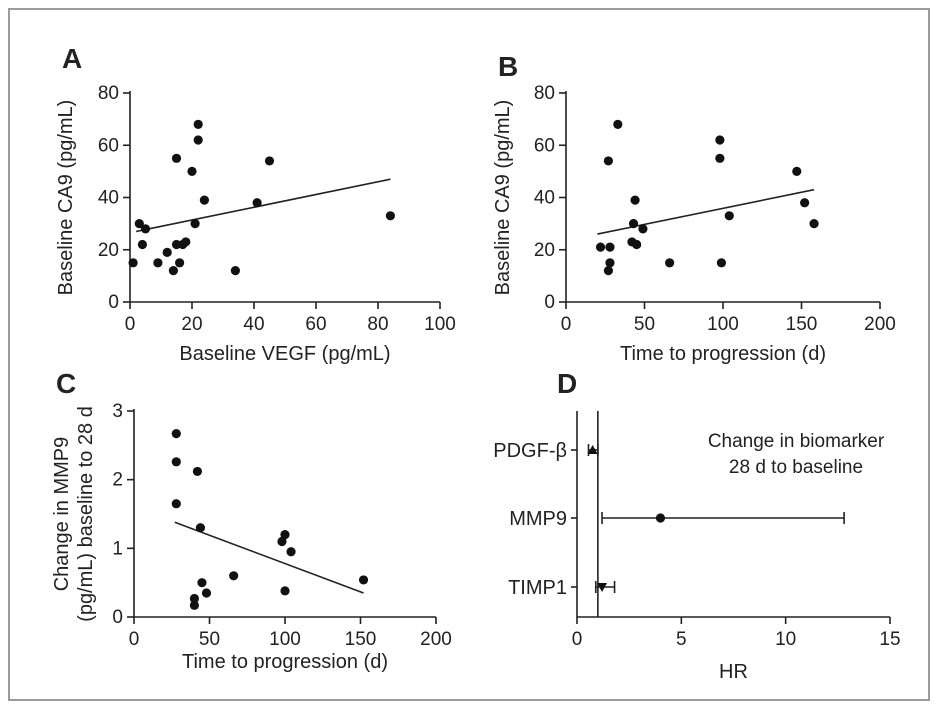 This screenshot has width=940, height=709. I want to click on annotation-text: Change in biomarker, so click(796, 441).